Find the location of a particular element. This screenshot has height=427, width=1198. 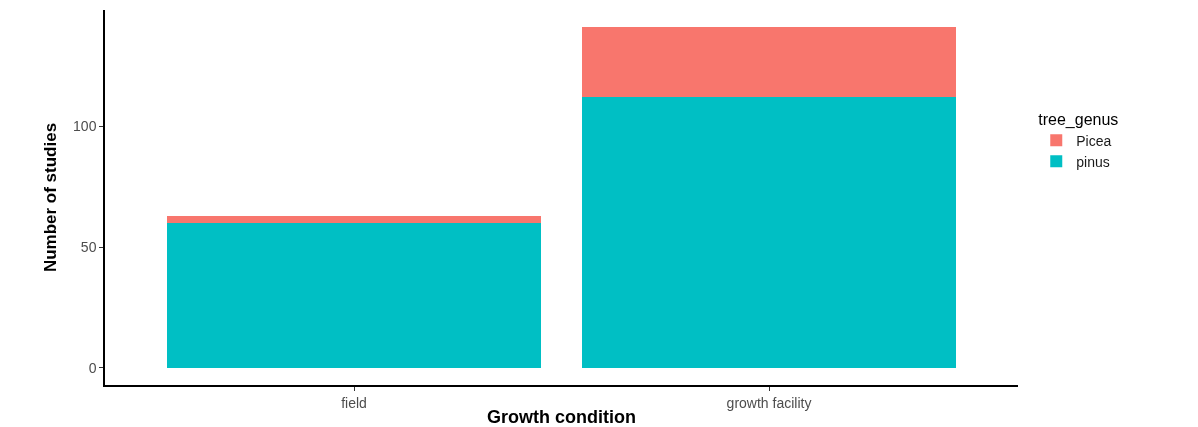

y-tick-label: 0 is located at coordinates (92, 367).